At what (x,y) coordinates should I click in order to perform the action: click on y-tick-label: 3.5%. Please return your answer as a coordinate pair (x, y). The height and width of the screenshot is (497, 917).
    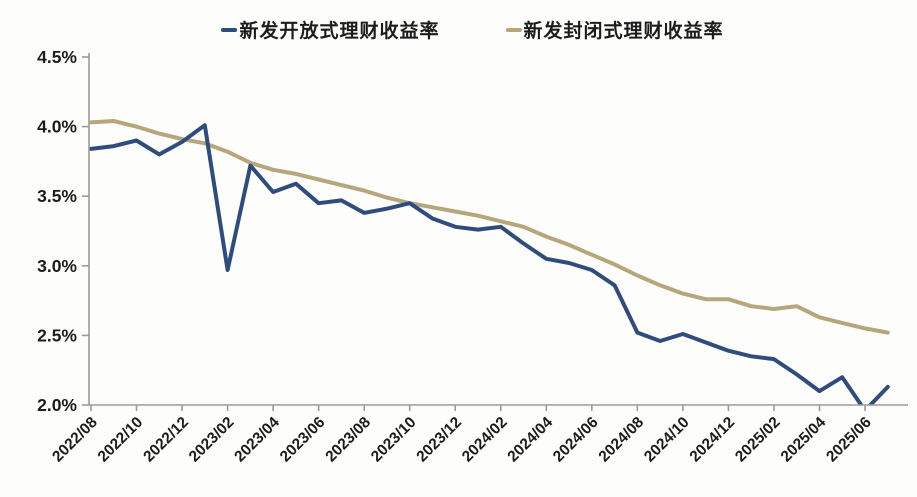
    Looking at the image, I should click on (57, 196).